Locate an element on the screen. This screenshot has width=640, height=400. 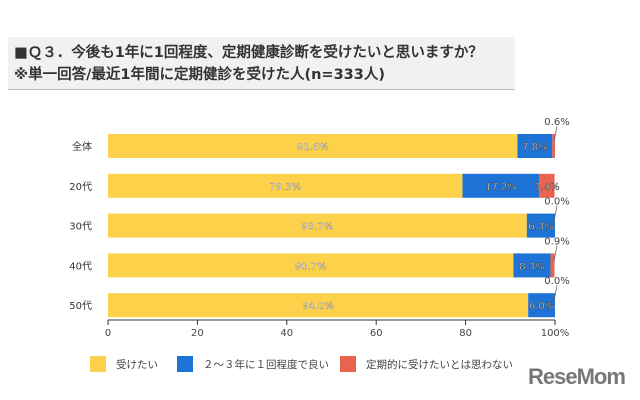
chart-subtitle: ※単一回答/最近1年間に定期健診を受けた人(n=333人) is located at coordinates (199, 75).